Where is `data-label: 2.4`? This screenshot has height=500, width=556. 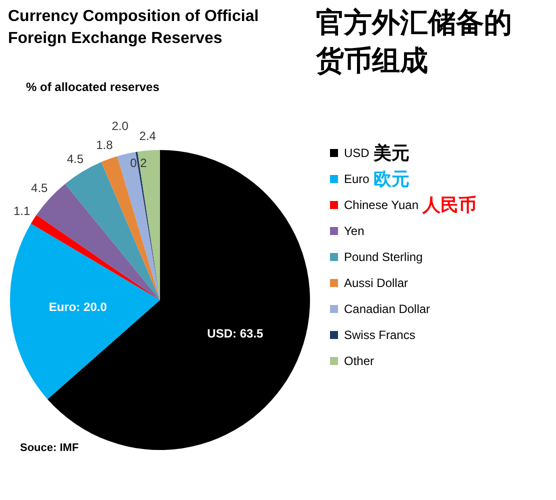
data-label: 2.4 is located at coordinates (147, 135).